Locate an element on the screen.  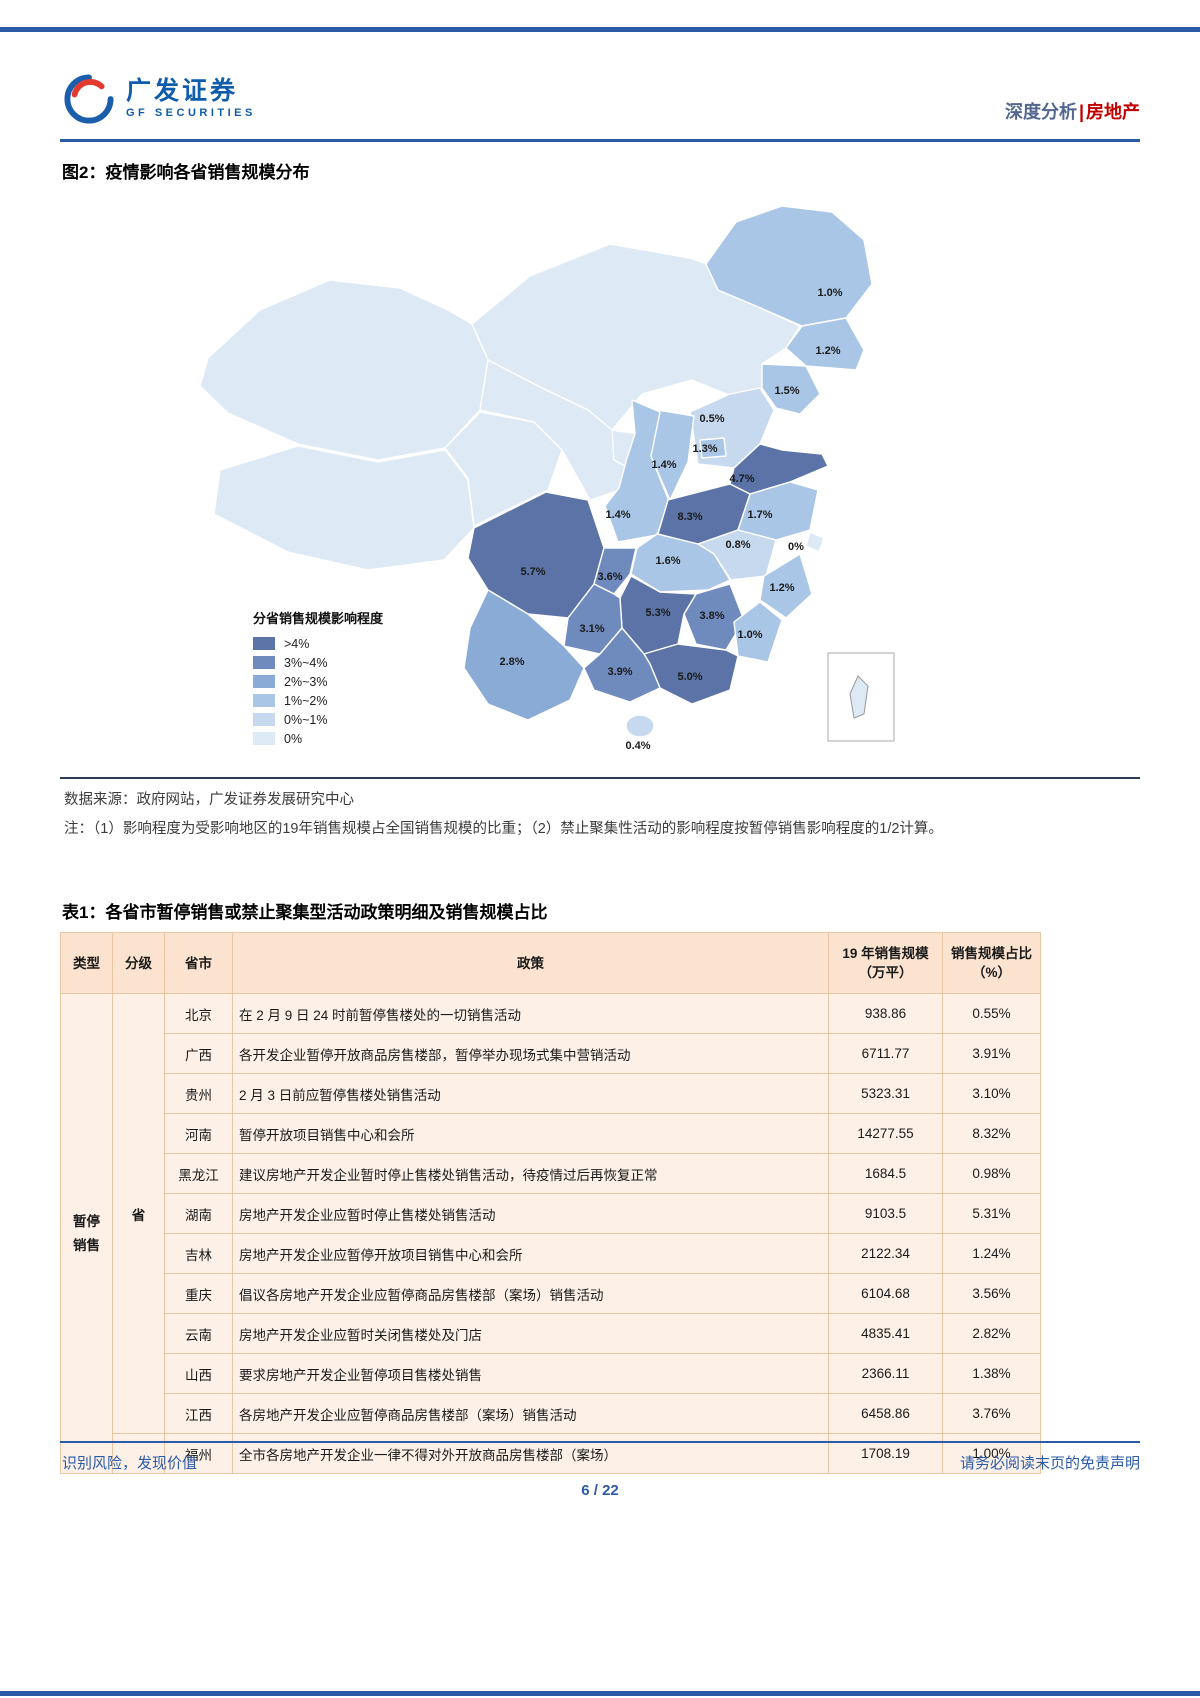
map-value-label-shanxi: 1.4% is located at coordinates (663, 465).